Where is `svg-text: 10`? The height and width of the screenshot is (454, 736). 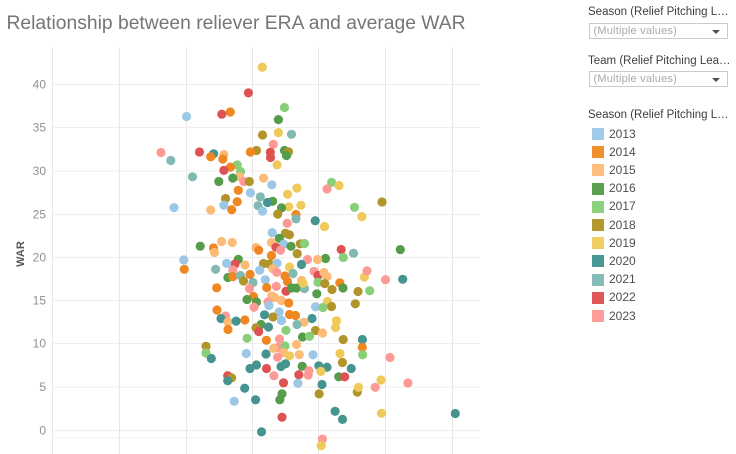
svg-text: 10 is located at coordinates (40, 344).